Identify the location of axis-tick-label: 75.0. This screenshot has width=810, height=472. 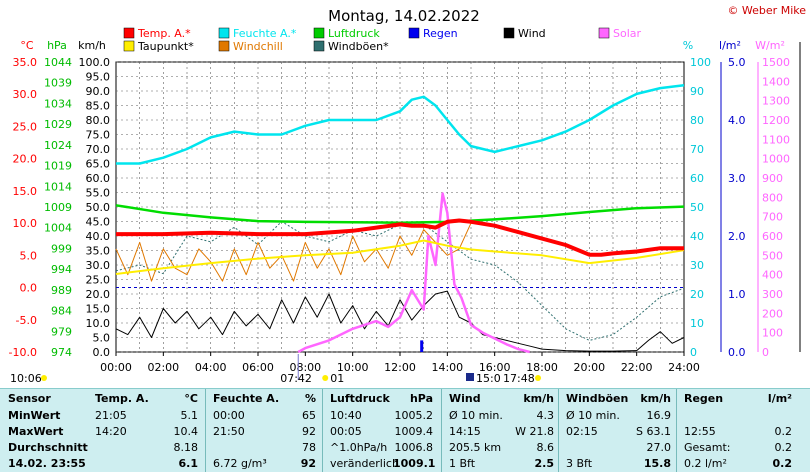
(98, 135).